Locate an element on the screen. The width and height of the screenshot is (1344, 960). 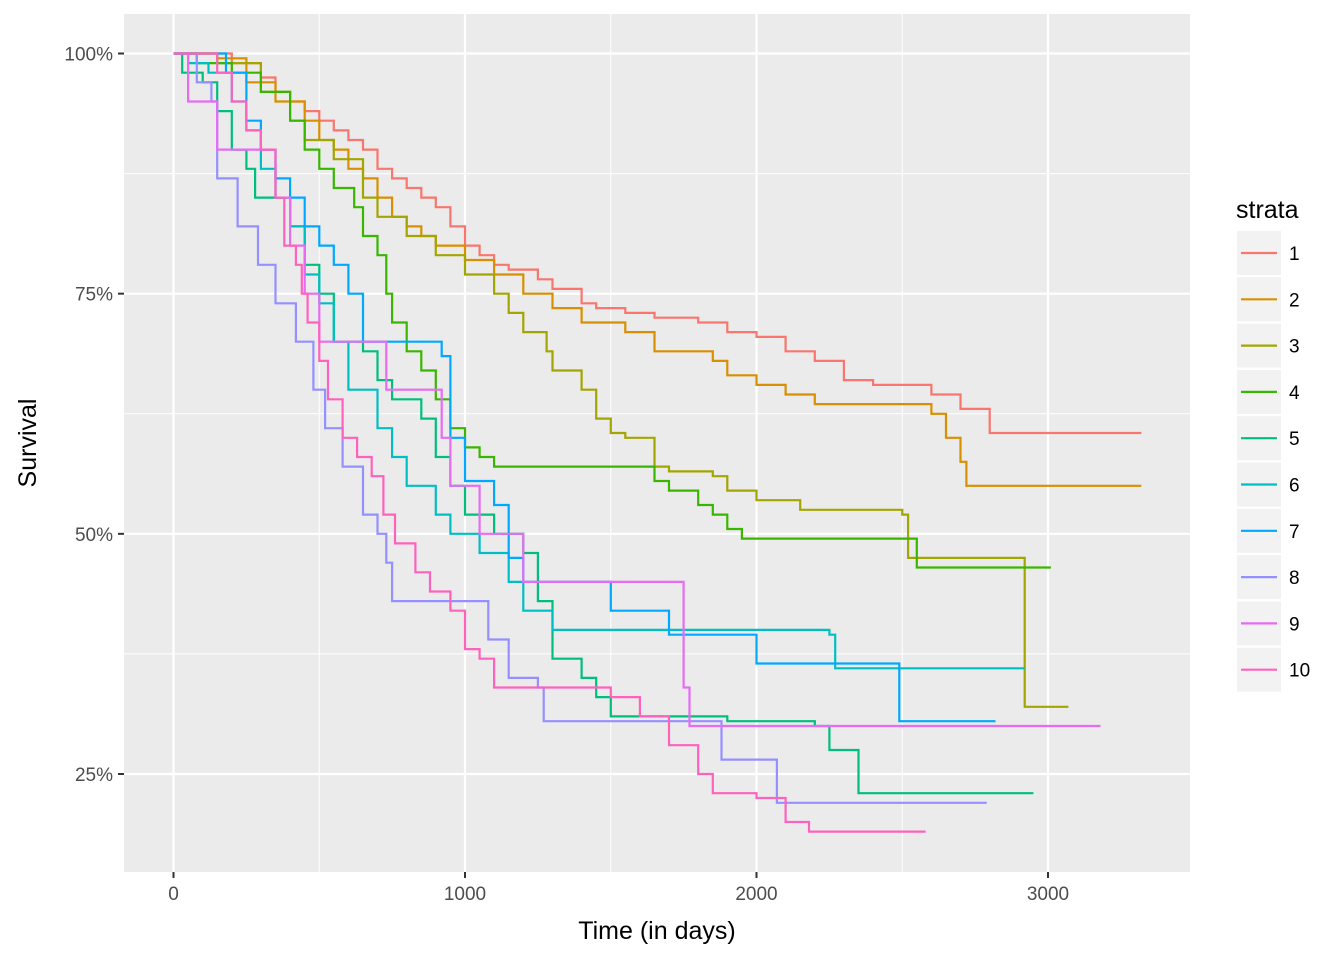
legend: strata 1 2 3 4 5 6 7 8 9 10 is located at coordinates (1273, 444).